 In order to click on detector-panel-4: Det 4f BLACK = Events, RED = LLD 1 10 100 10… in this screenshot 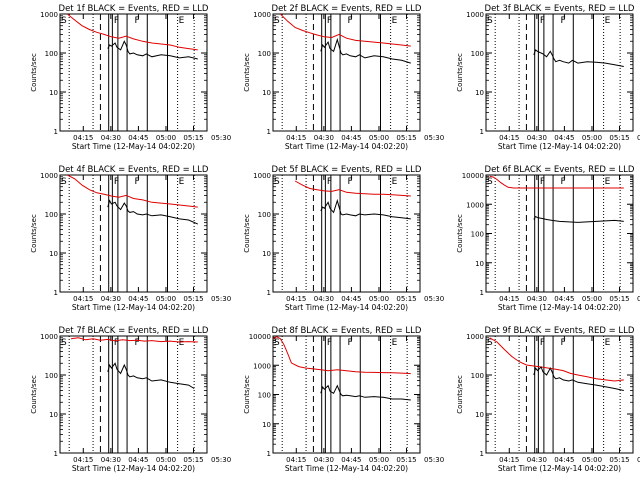, I will do `click(130, 238)`.